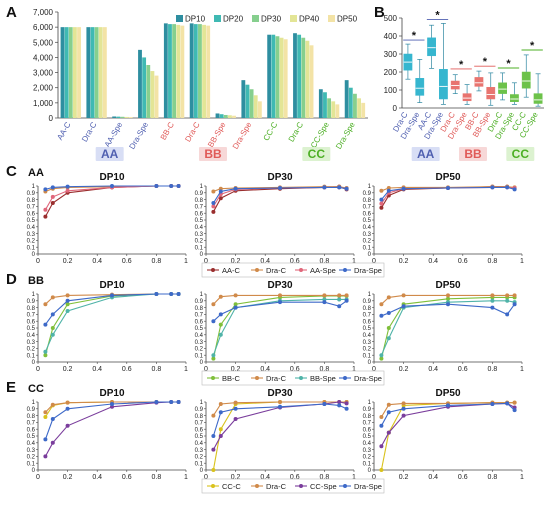 The width and height of the screenshot is (550, 510). Describe the element at coordinates (36, 281) in the screenshot. I see `row-group-label: BB` at that location.